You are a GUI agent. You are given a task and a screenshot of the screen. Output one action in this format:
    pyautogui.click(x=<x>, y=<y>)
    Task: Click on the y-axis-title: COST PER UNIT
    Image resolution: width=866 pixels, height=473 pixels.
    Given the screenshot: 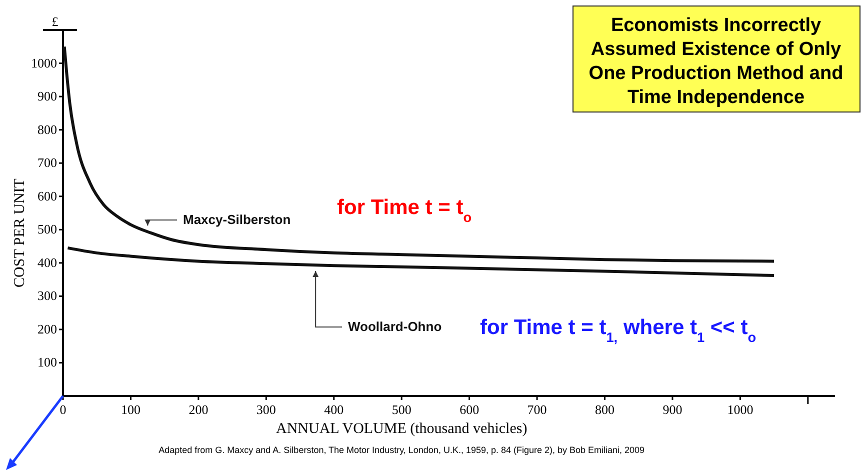 What is the action you would take?
    pyautogui.click(x=20, y=233)
    